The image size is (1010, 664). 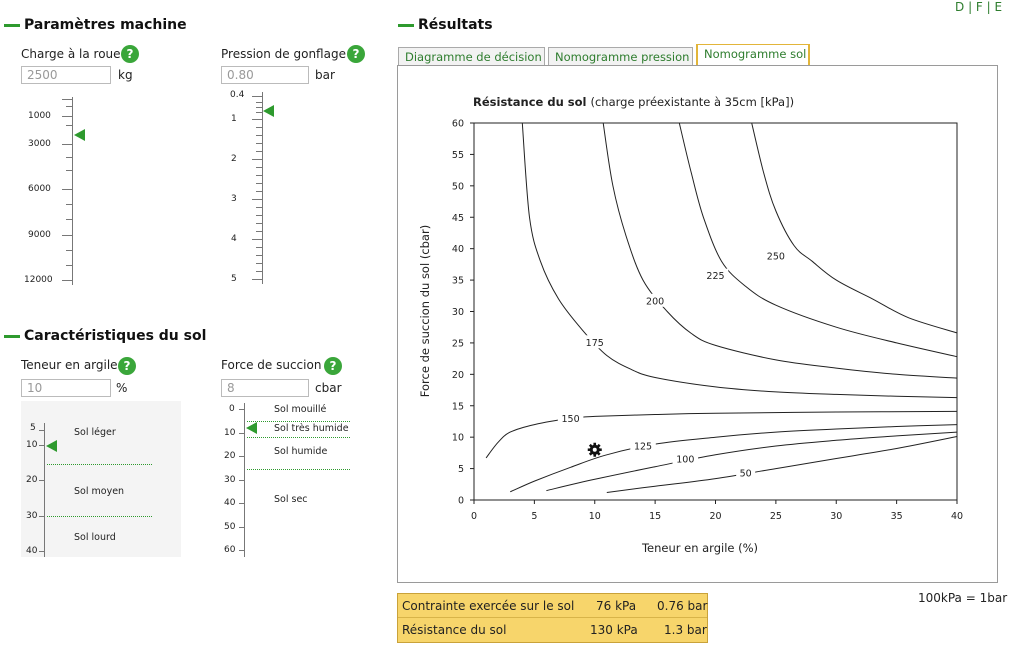 I want to click on suction-label: Force de succion, so click(x=271, y=365).